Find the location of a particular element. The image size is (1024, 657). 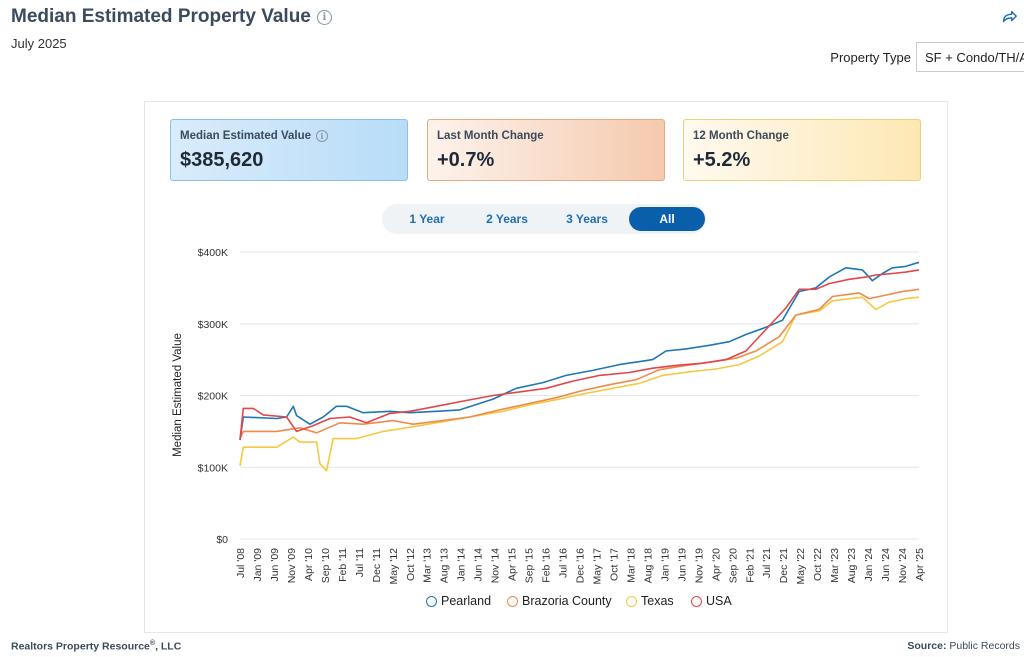

x-tick-label: Mar '23 is located at coordinates (835, 565).